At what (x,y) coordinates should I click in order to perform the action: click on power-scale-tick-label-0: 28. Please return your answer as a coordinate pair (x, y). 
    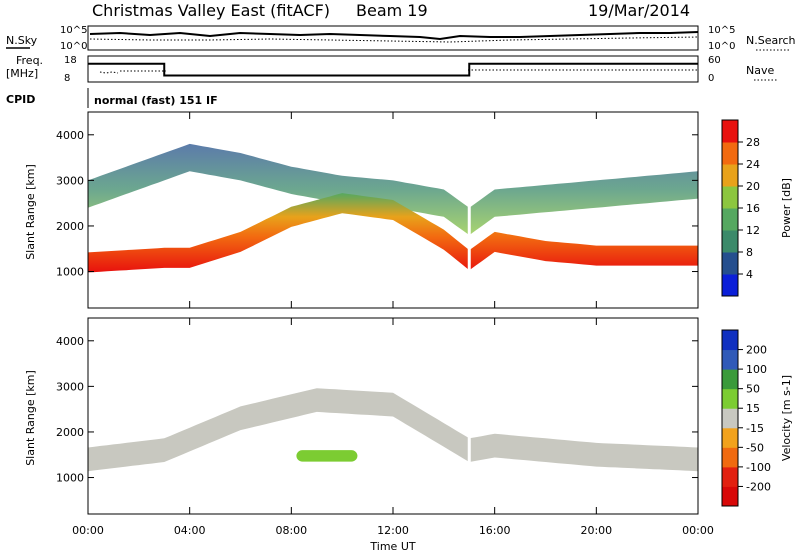
    Looking at the image, I should click on (753, 142).